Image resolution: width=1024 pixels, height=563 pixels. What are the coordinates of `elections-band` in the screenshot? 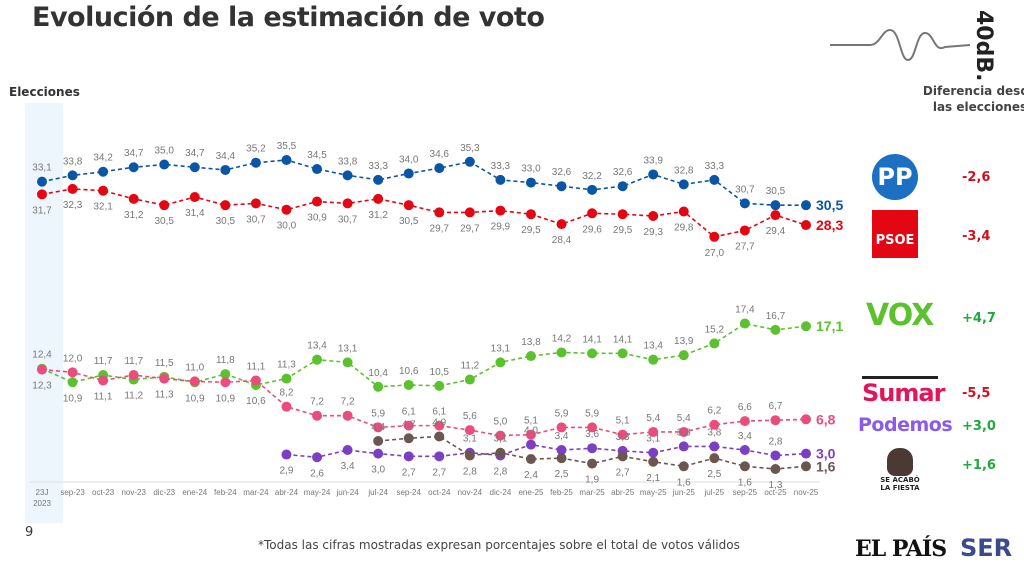 It's located at (44, 313).